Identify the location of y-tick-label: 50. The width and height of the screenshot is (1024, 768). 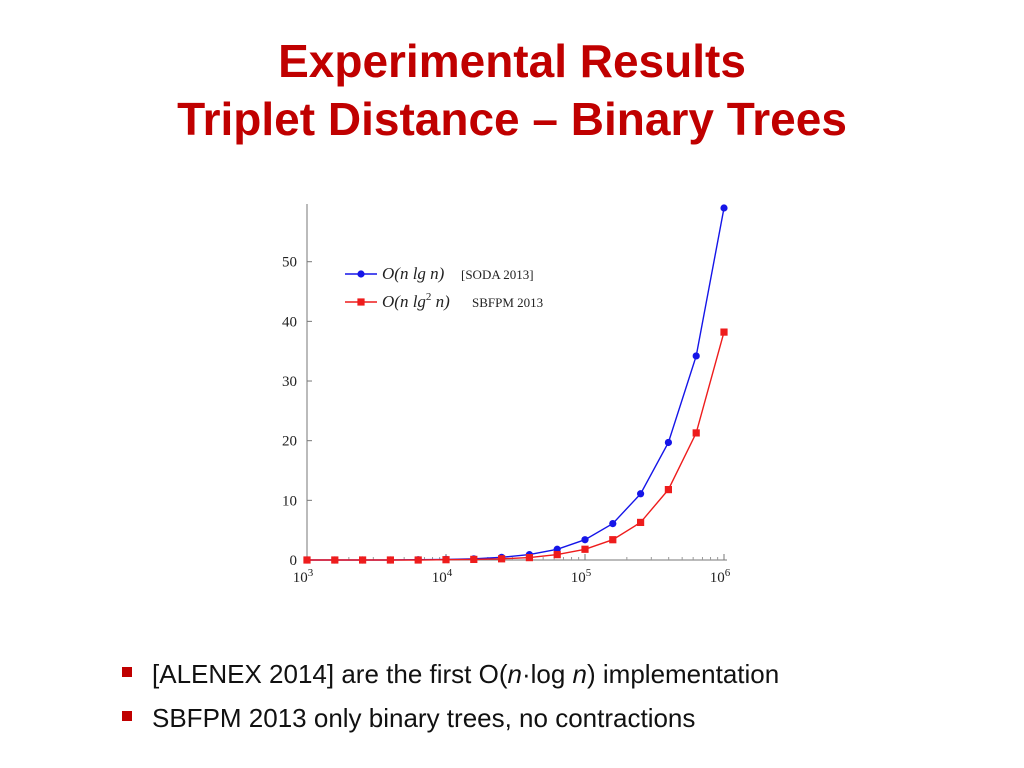
(289, 263).